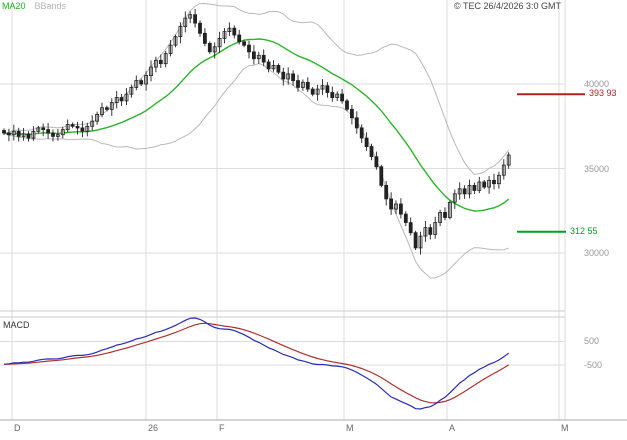  I want to click on legend: MA20 BBands, so click(34, 6).